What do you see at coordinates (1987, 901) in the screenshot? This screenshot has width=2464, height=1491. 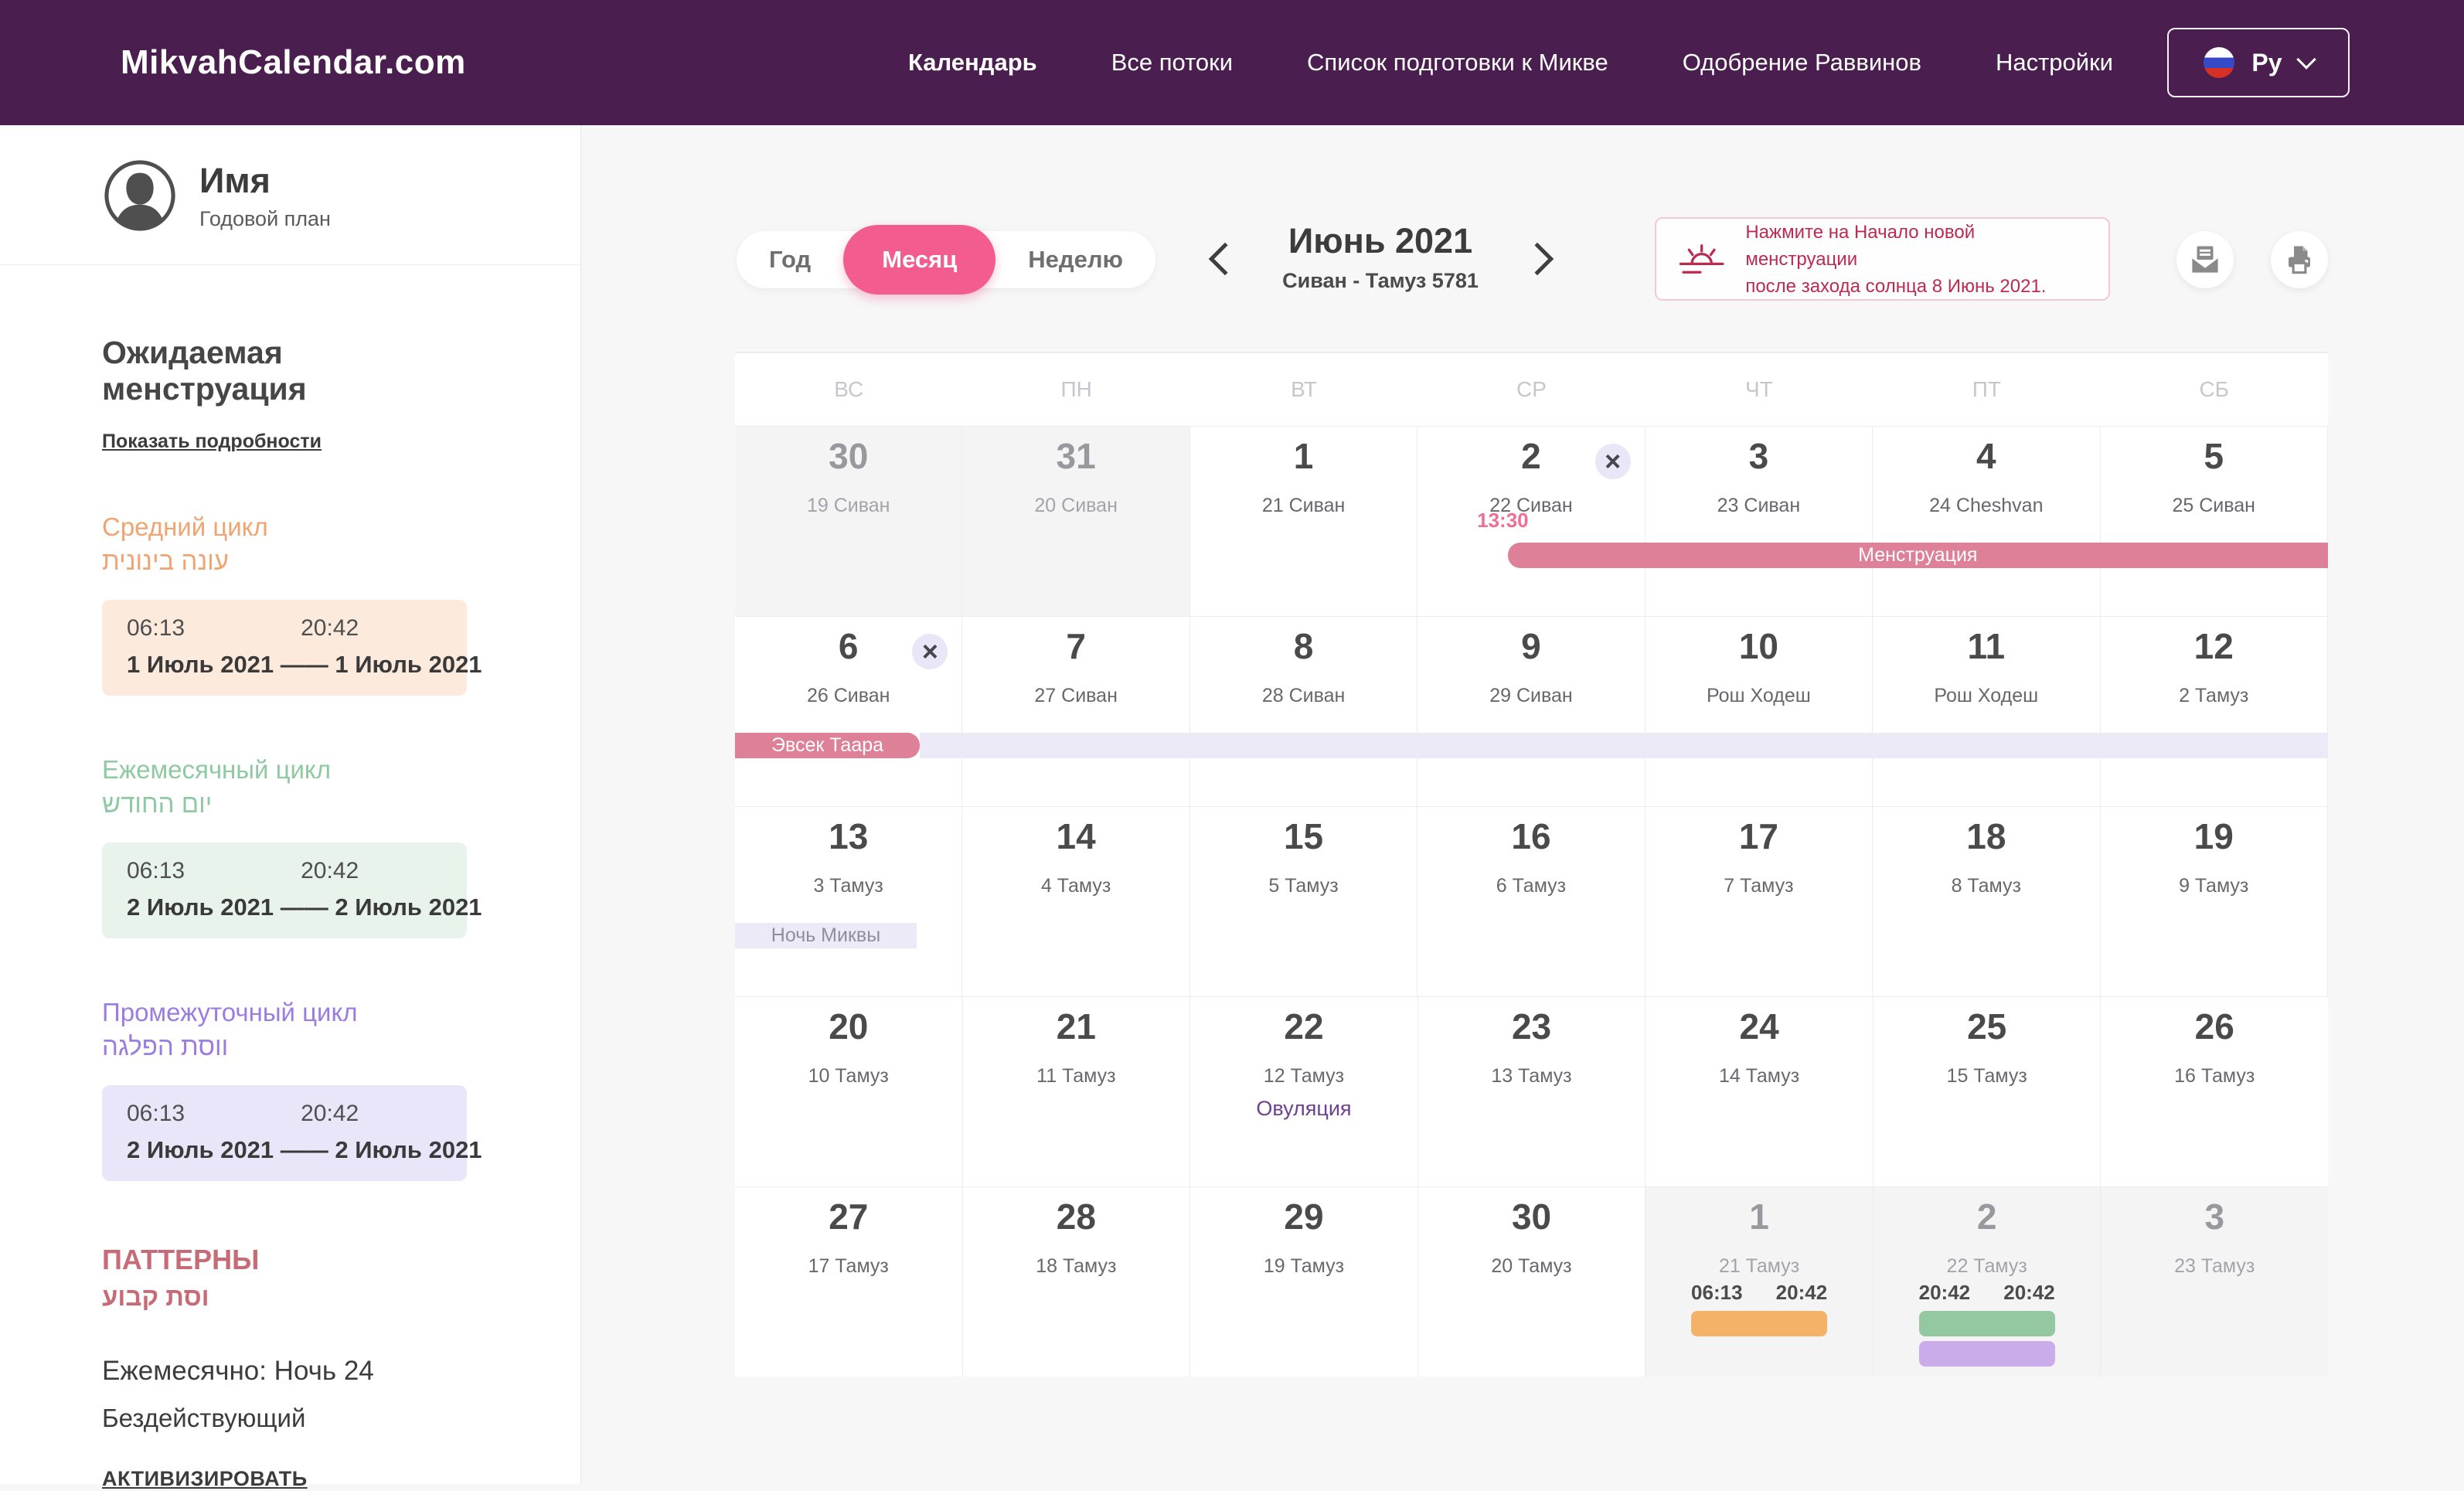 I see `calendar-day-cell: 18 8 Тамуз` at bounding box center [1987, 901].